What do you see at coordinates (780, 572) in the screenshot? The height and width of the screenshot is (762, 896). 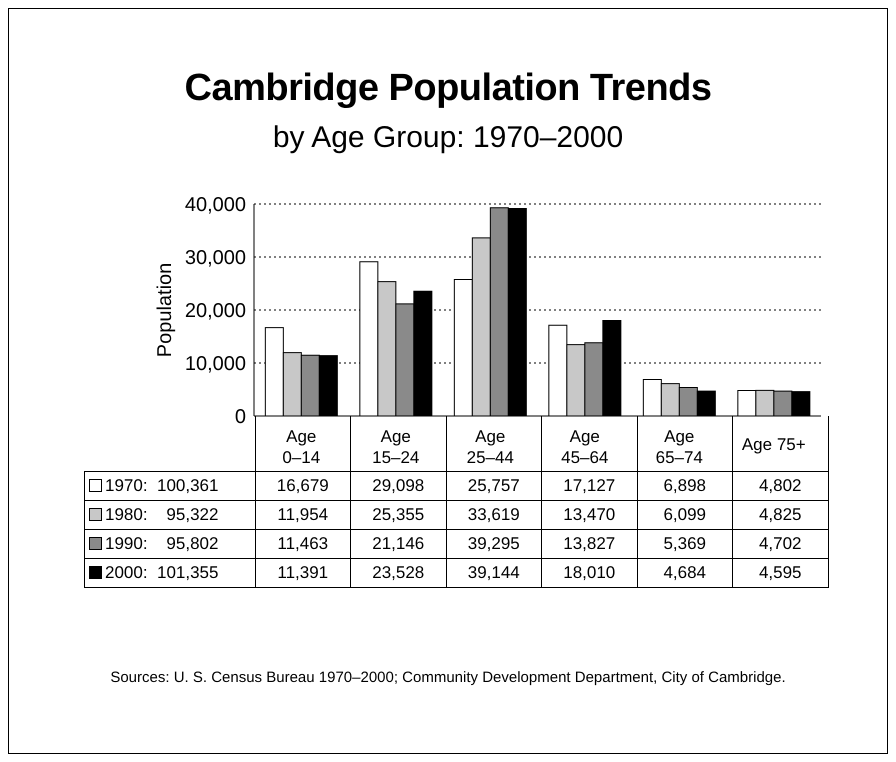 I see `data-label: 4,595` at bounding box center [780, 572].